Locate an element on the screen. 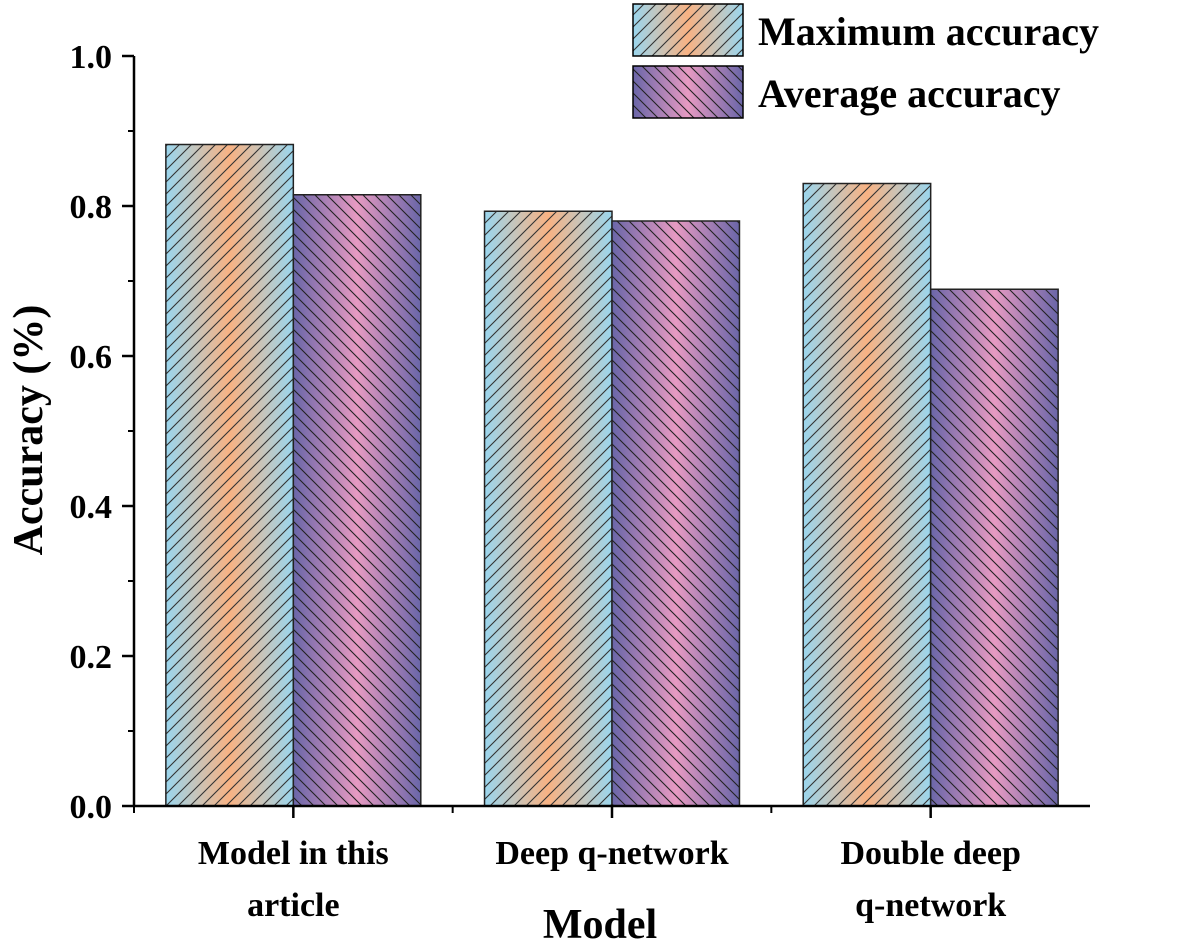 The height and width of the screenshot is (944, 1182). y-axis-title: Accuracy (%) is located at coordinates (29, 430).